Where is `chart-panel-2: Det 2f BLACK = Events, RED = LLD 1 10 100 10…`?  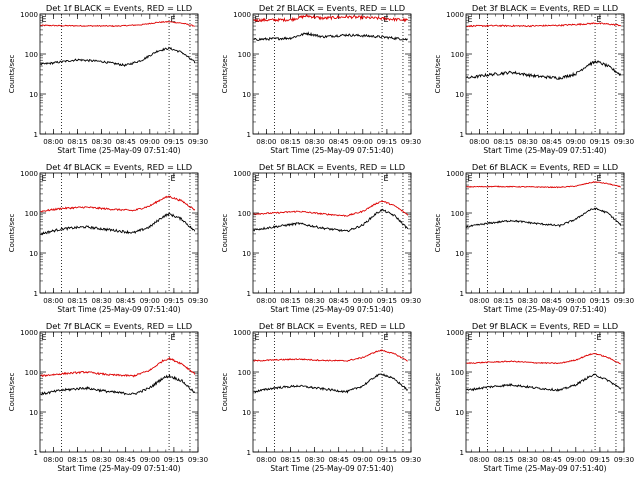
chart-panel-2: Det 2f BLACK = Events, RED = LLD 1 10 100 10… is located at coordinates (321, 79).